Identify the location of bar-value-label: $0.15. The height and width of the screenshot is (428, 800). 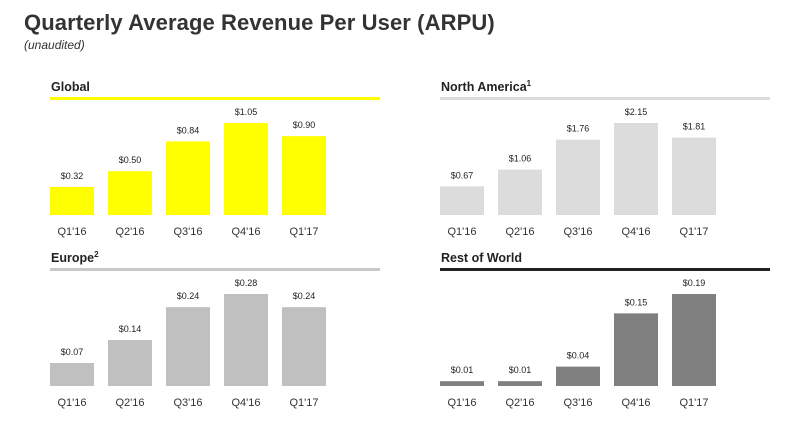
(636, 302).